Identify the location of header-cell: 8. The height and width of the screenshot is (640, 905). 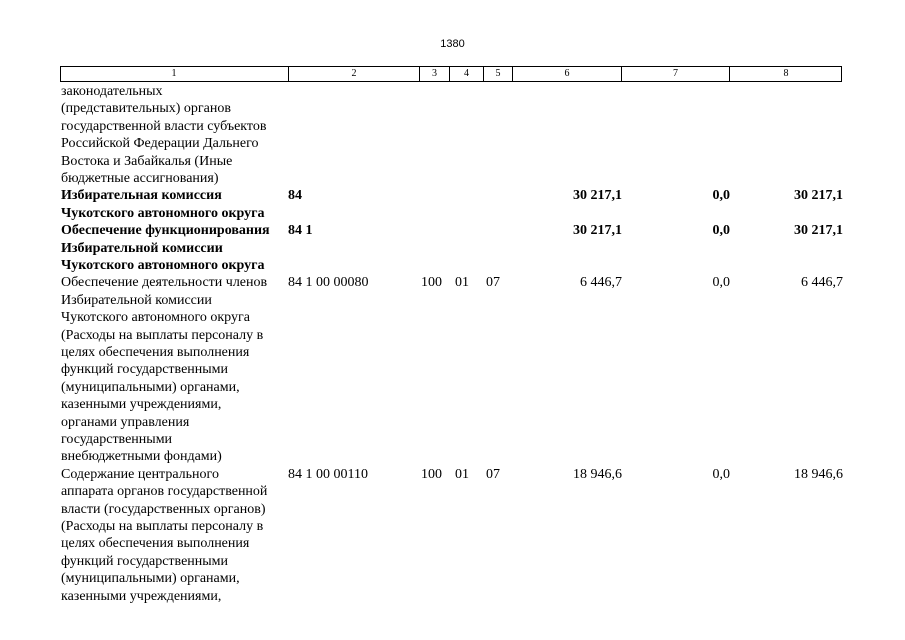
(785, 74).